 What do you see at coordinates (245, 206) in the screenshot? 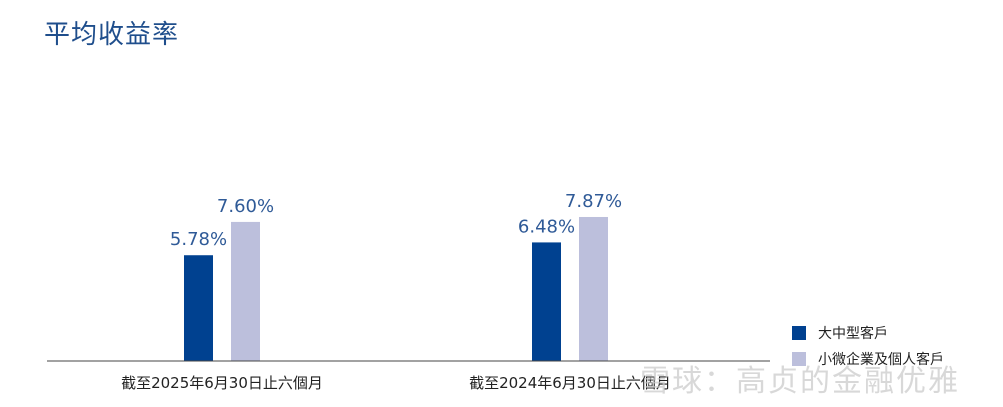
I see `data-label-small-micro-0: 7.60%` at bounding box center [245, 206].